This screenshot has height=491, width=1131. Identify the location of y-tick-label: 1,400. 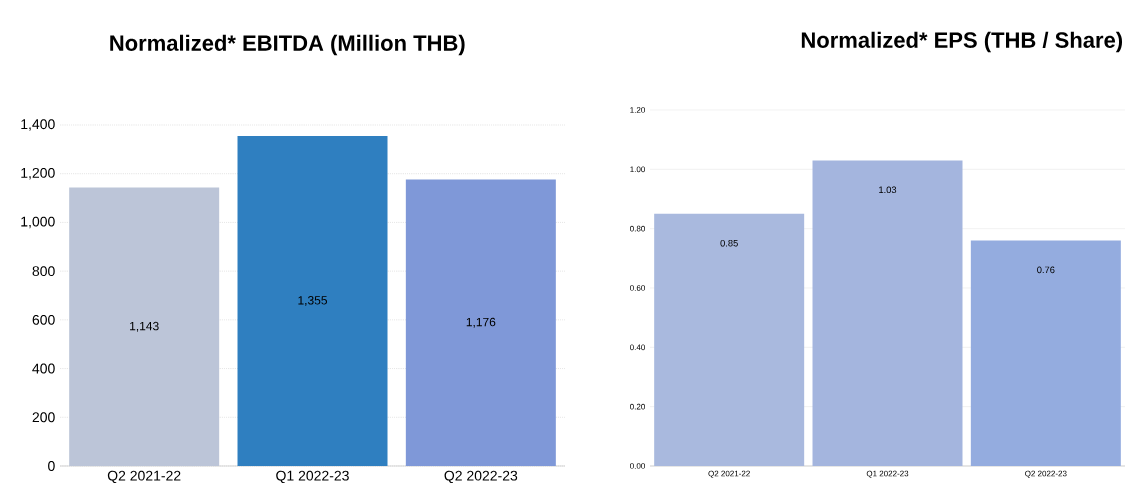
(38, 125).